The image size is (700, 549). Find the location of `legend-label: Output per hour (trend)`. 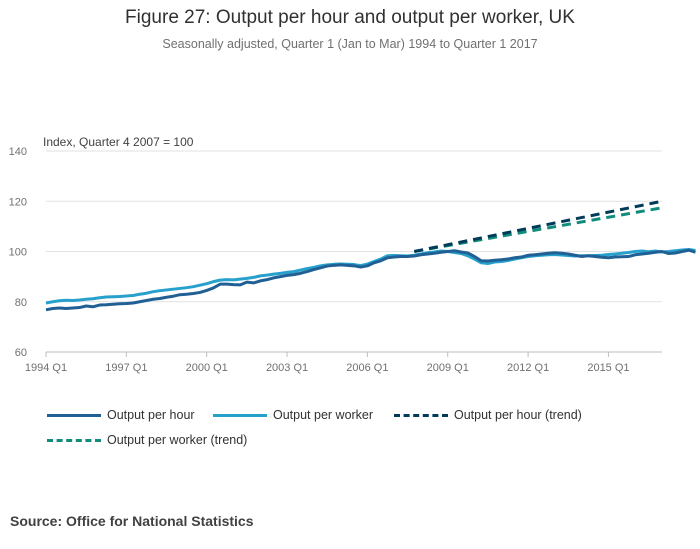

legend-label: Output per hour (trend) is located at coordinates (518, 415).